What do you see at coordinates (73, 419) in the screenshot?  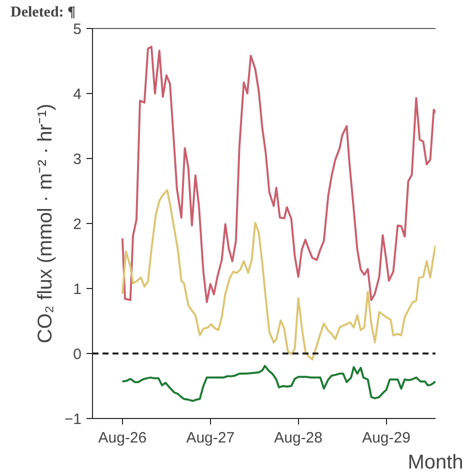 I see `y-tick-label: −1` at bounding box center [73, 419].